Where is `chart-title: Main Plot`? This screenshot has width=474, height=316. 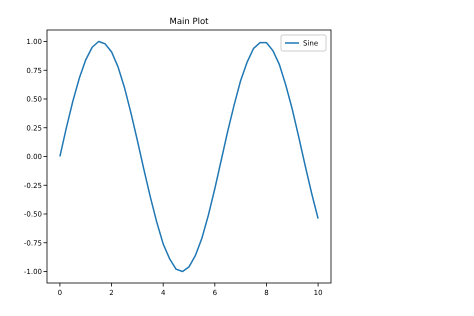
chart-title: Main Plot is located at coordinates (189, 22).